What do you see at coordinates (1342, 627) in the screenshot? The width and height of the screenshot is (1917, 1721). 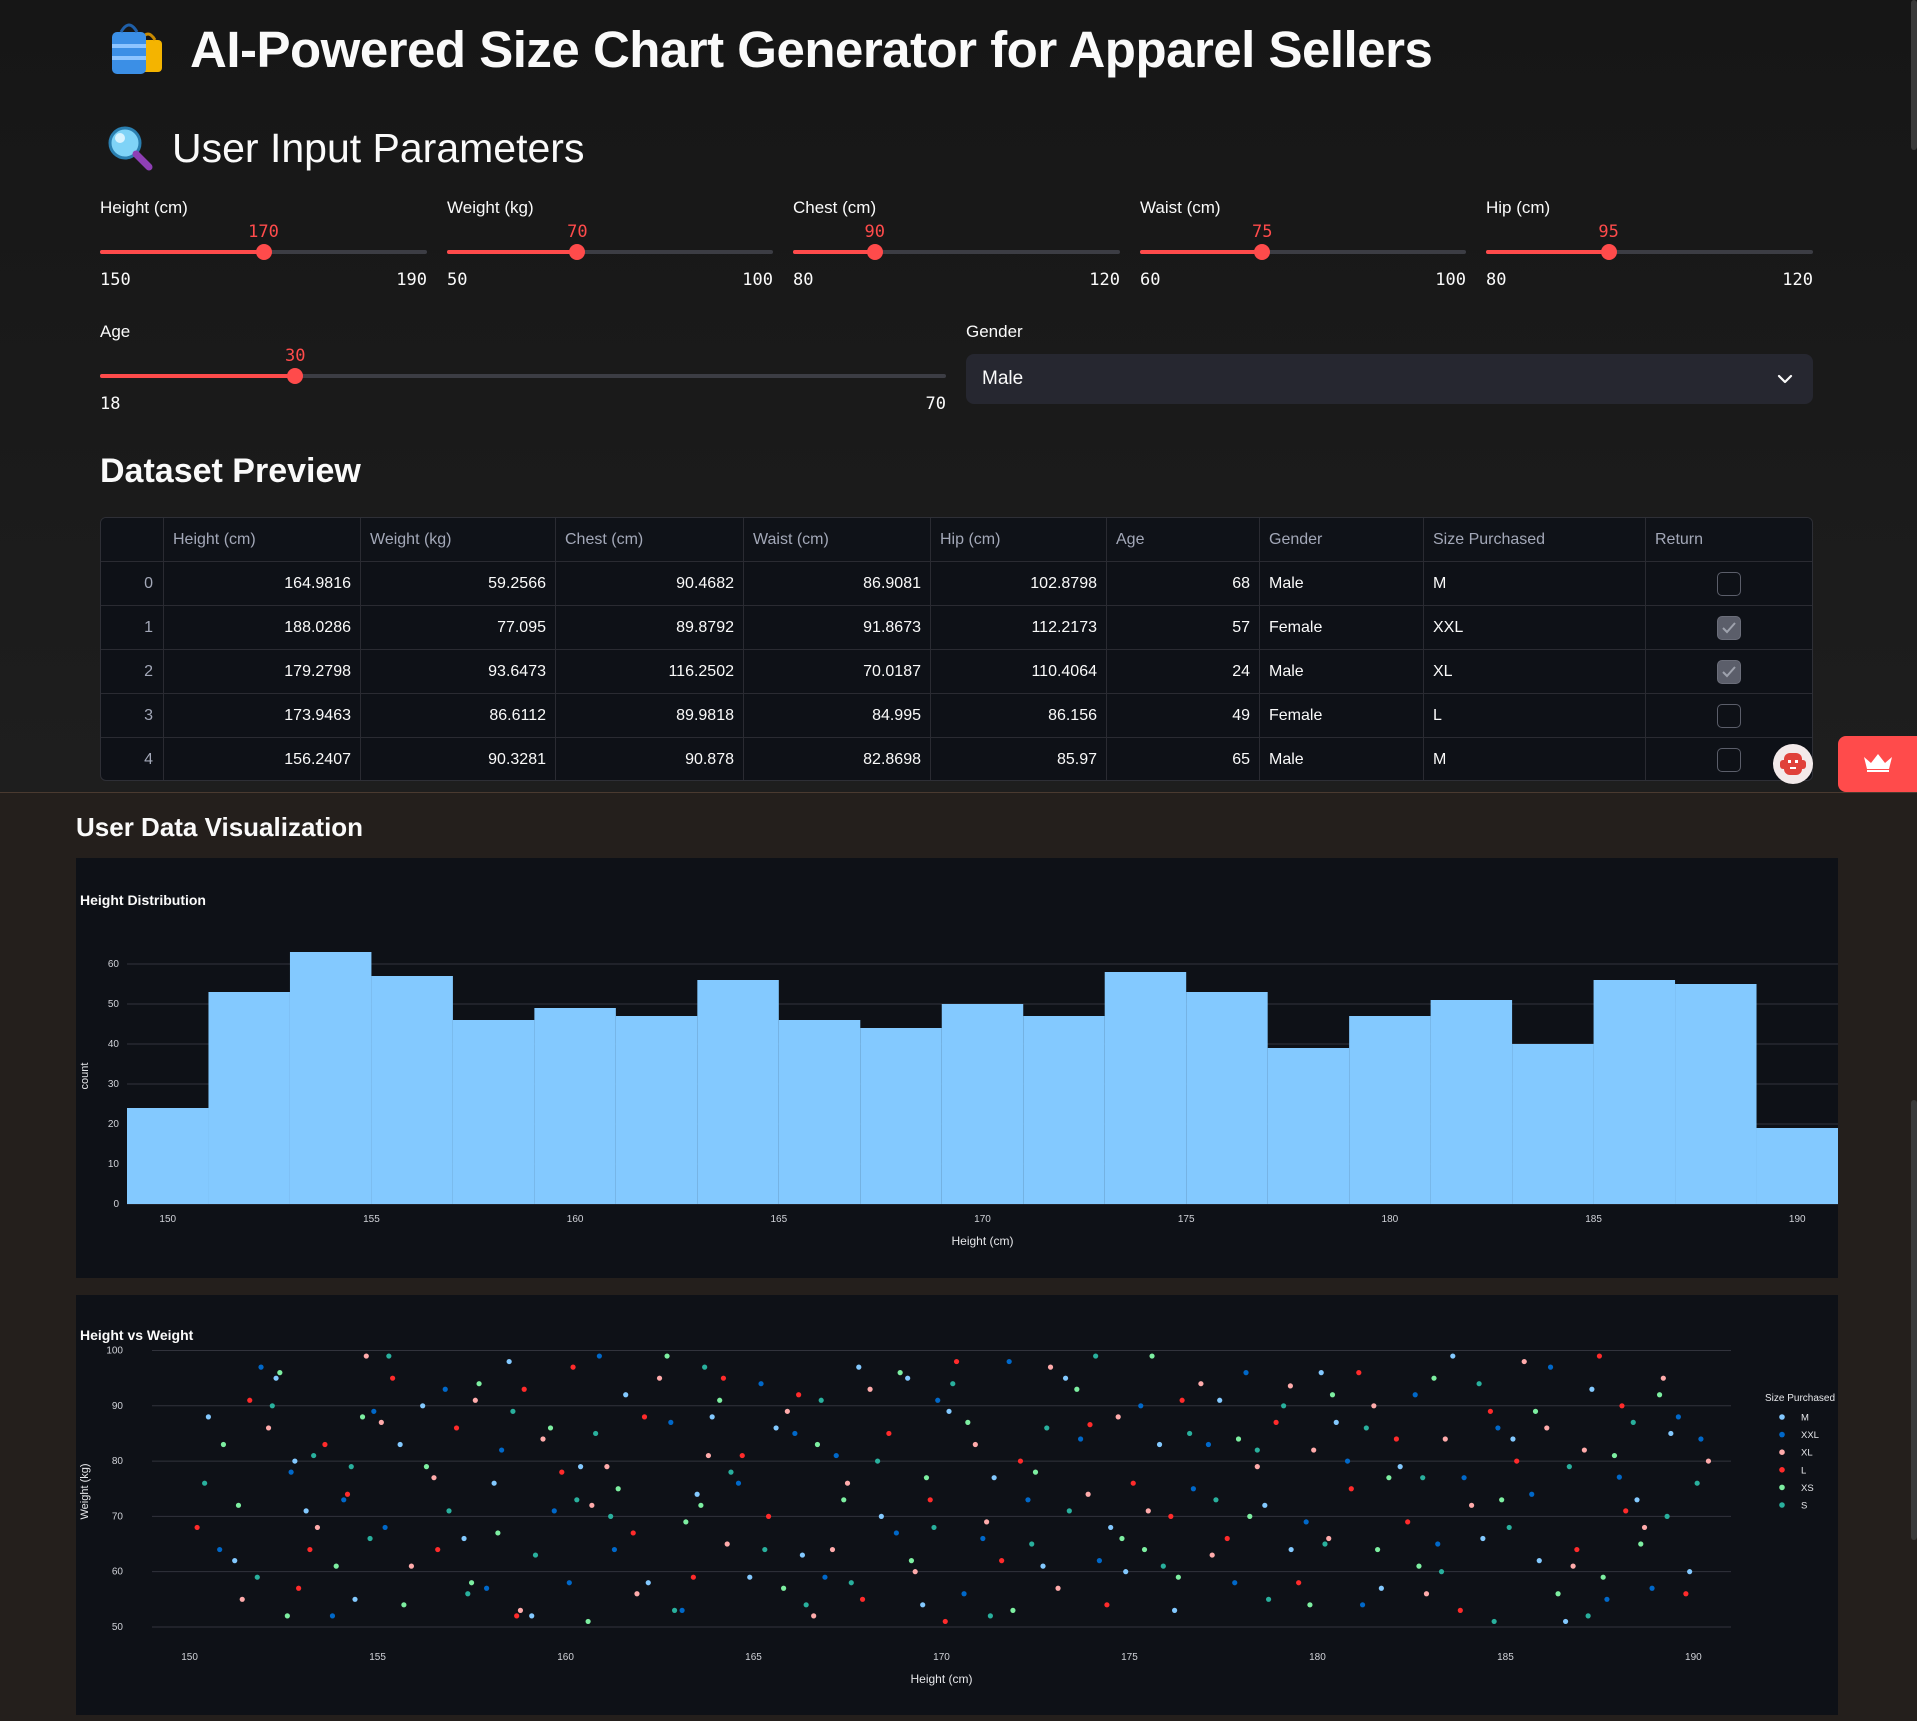 I see `gender-cell: Female` at bounding box center [1342, 627].